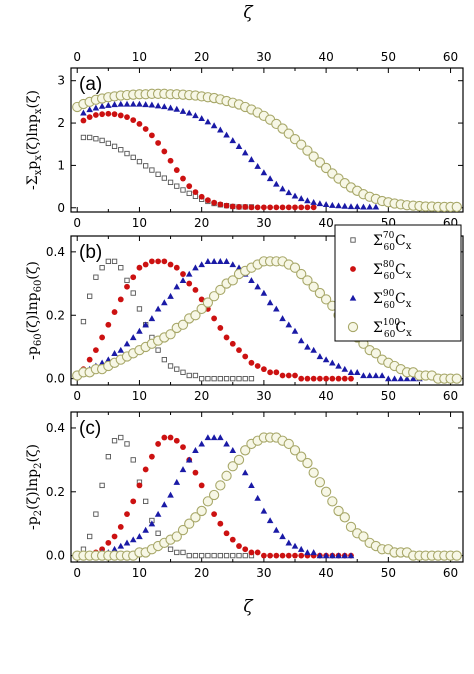 This screenshot has width=474, height=674. What do you see at coordinates (389, 294) in the screenshot?
I see `legend-superscript: 90` at bounding box center [389, 294].